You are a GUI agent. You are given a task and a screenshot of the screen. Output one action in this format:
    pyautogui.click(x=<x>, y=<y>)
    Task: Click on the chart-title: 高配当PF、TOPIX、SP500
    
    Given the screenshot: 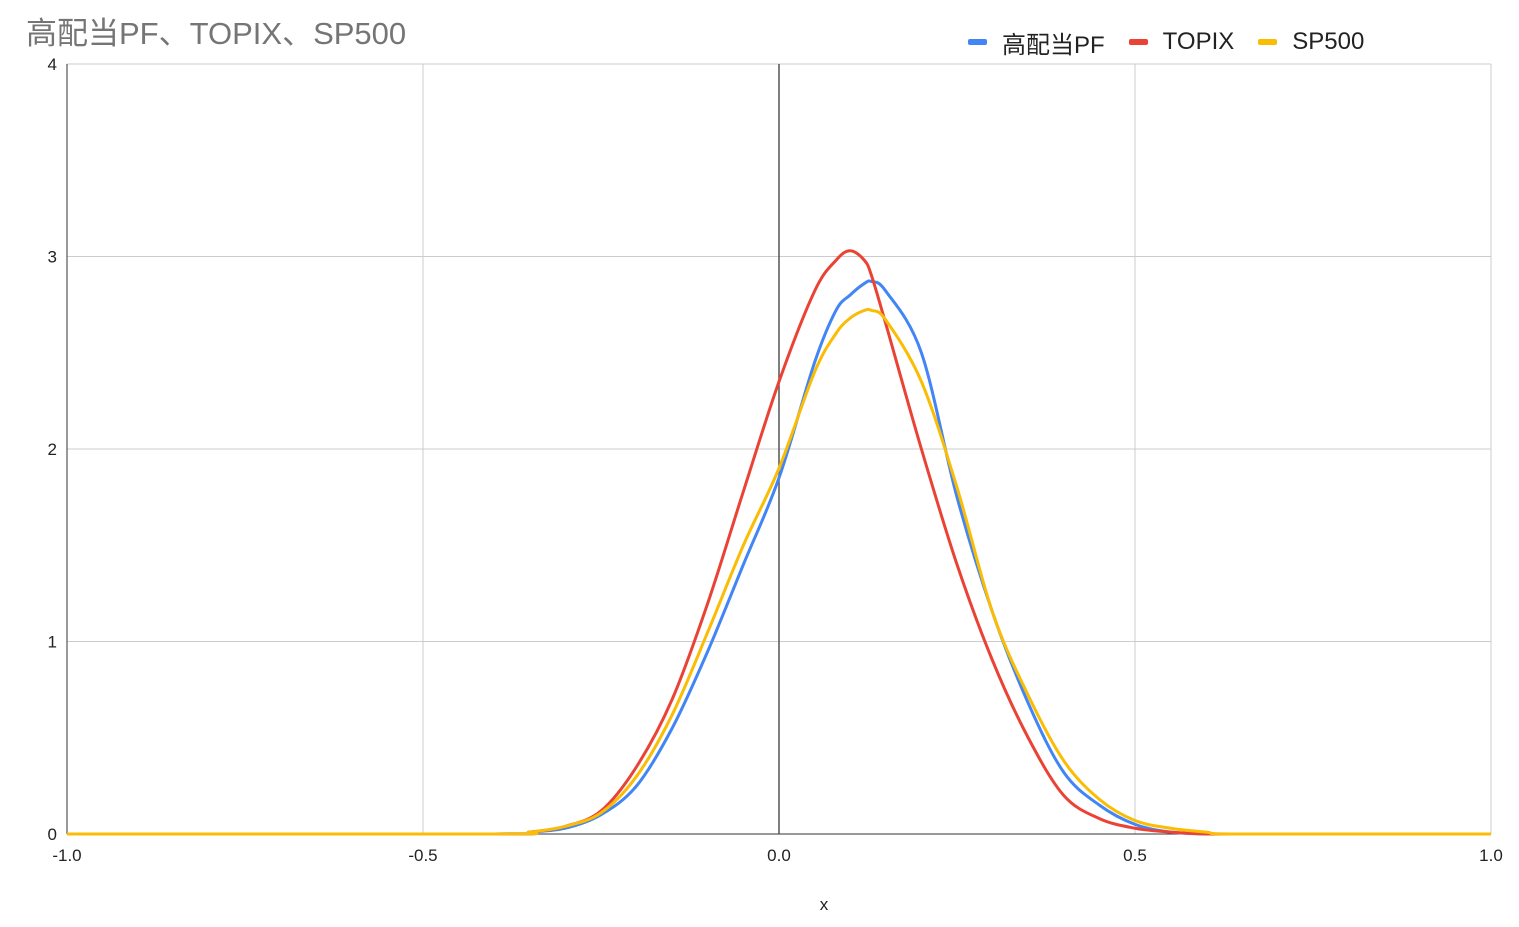 What is the action you would take?
    pyautogui.click(x=216, y=33)
    